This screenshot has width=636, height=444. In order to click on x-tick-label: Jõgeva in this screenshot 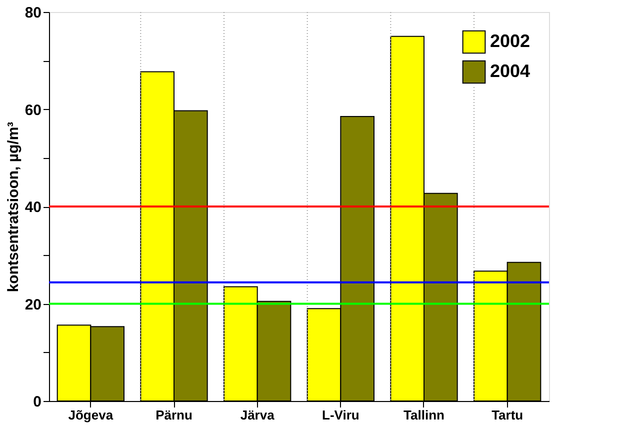, I will do `click(91, 415)`.